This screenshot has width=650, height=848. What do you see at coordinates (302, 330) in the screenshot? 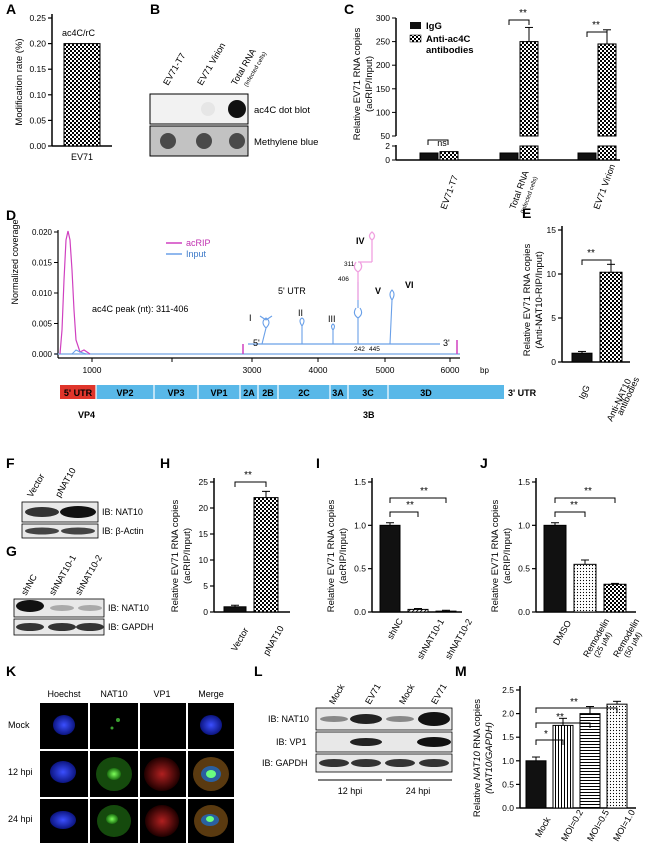
I see `stem-loop-ii` at bounding box center [302, 330].